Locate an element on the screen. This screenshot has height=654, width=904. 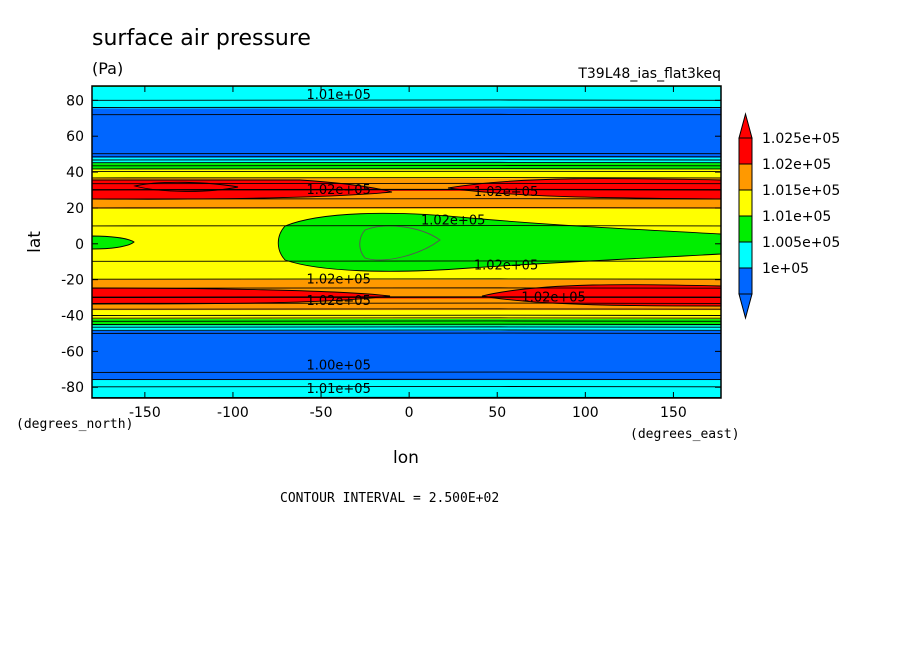
colorbar-label: 1.015e+05 is located at coordinates (801, 191).